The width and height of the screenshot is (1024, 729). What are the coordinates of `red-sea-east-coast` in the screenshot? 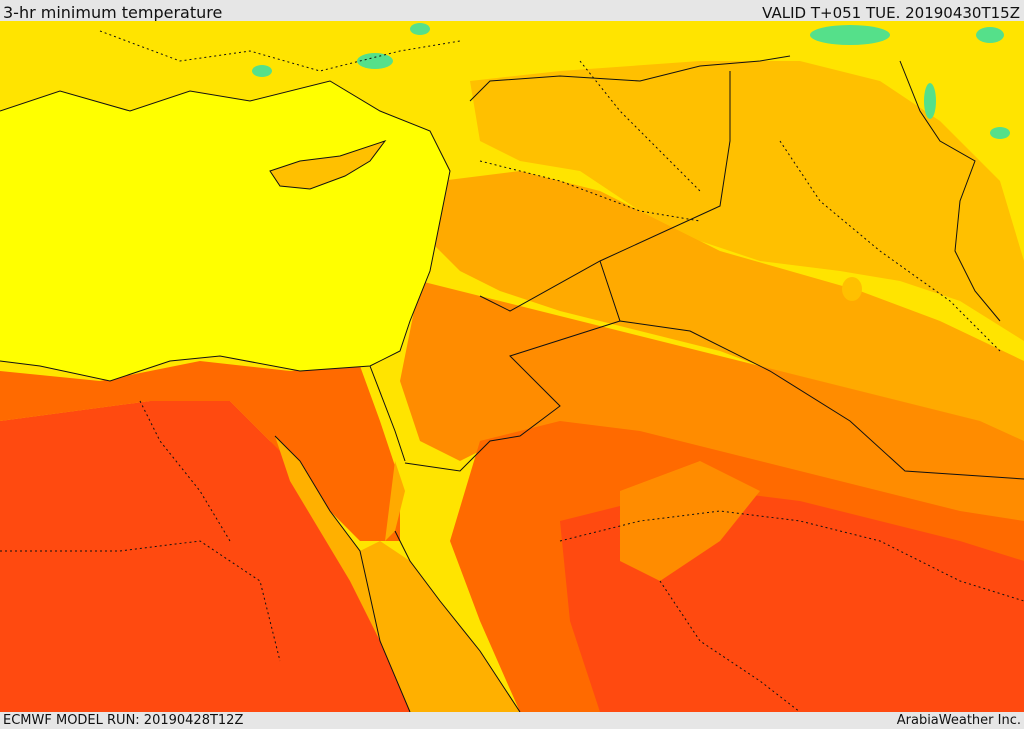 It's located at (457, 621).